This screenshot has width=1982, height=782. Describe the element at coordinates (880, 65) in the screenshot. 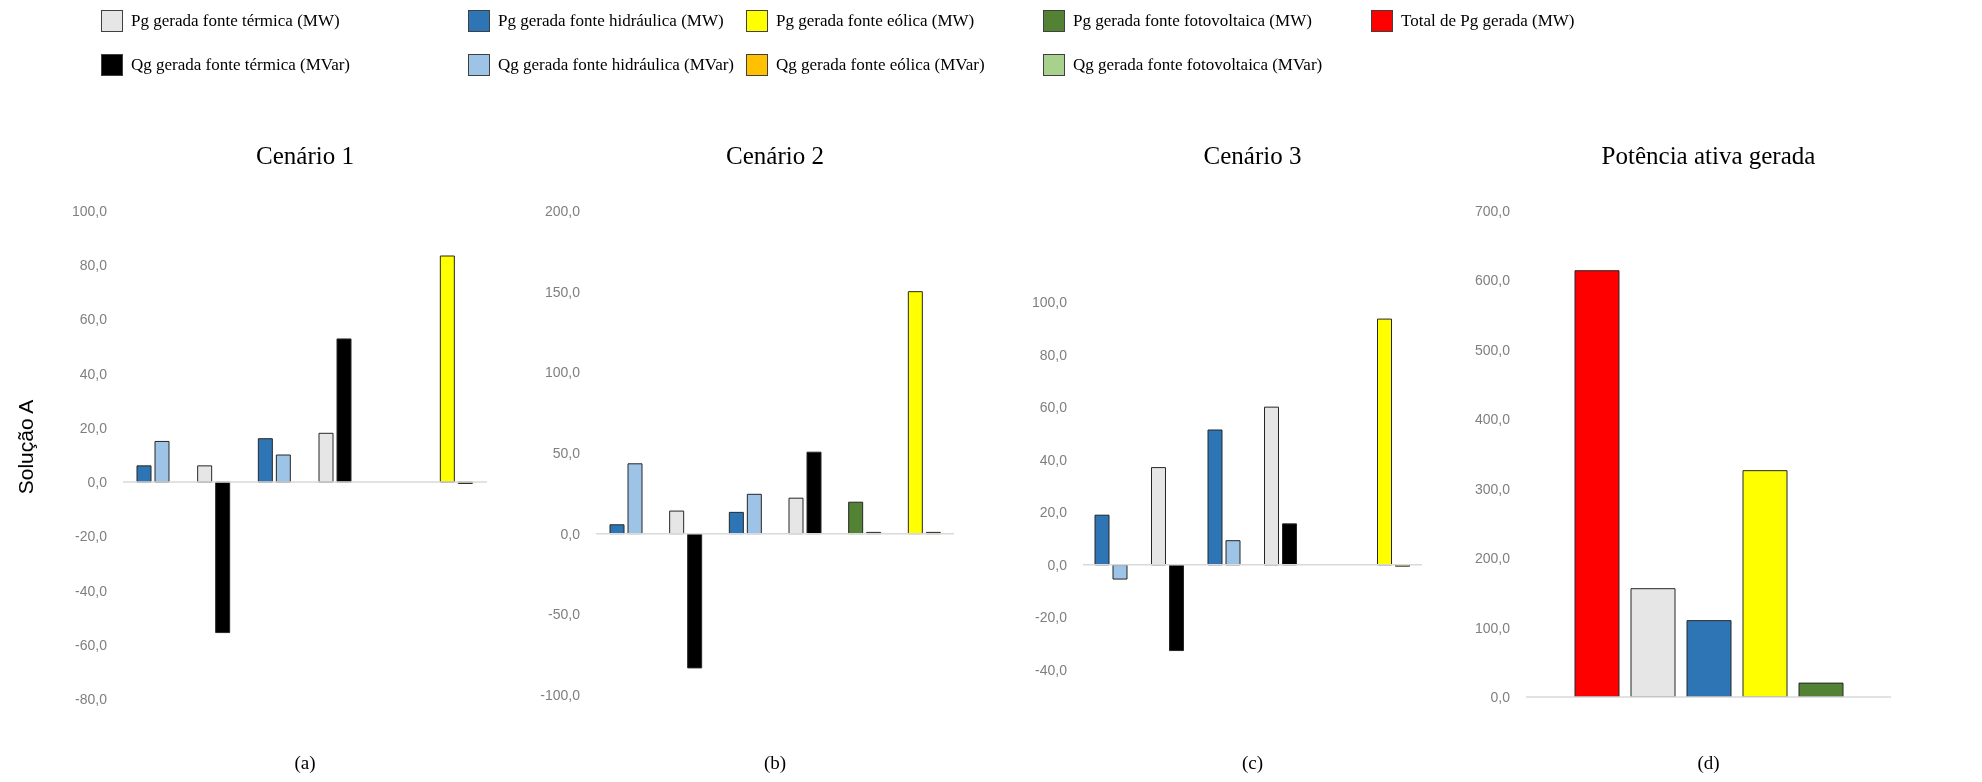

I see `legend-label: Qg gerada fonte eólica (MVar)` at that location.